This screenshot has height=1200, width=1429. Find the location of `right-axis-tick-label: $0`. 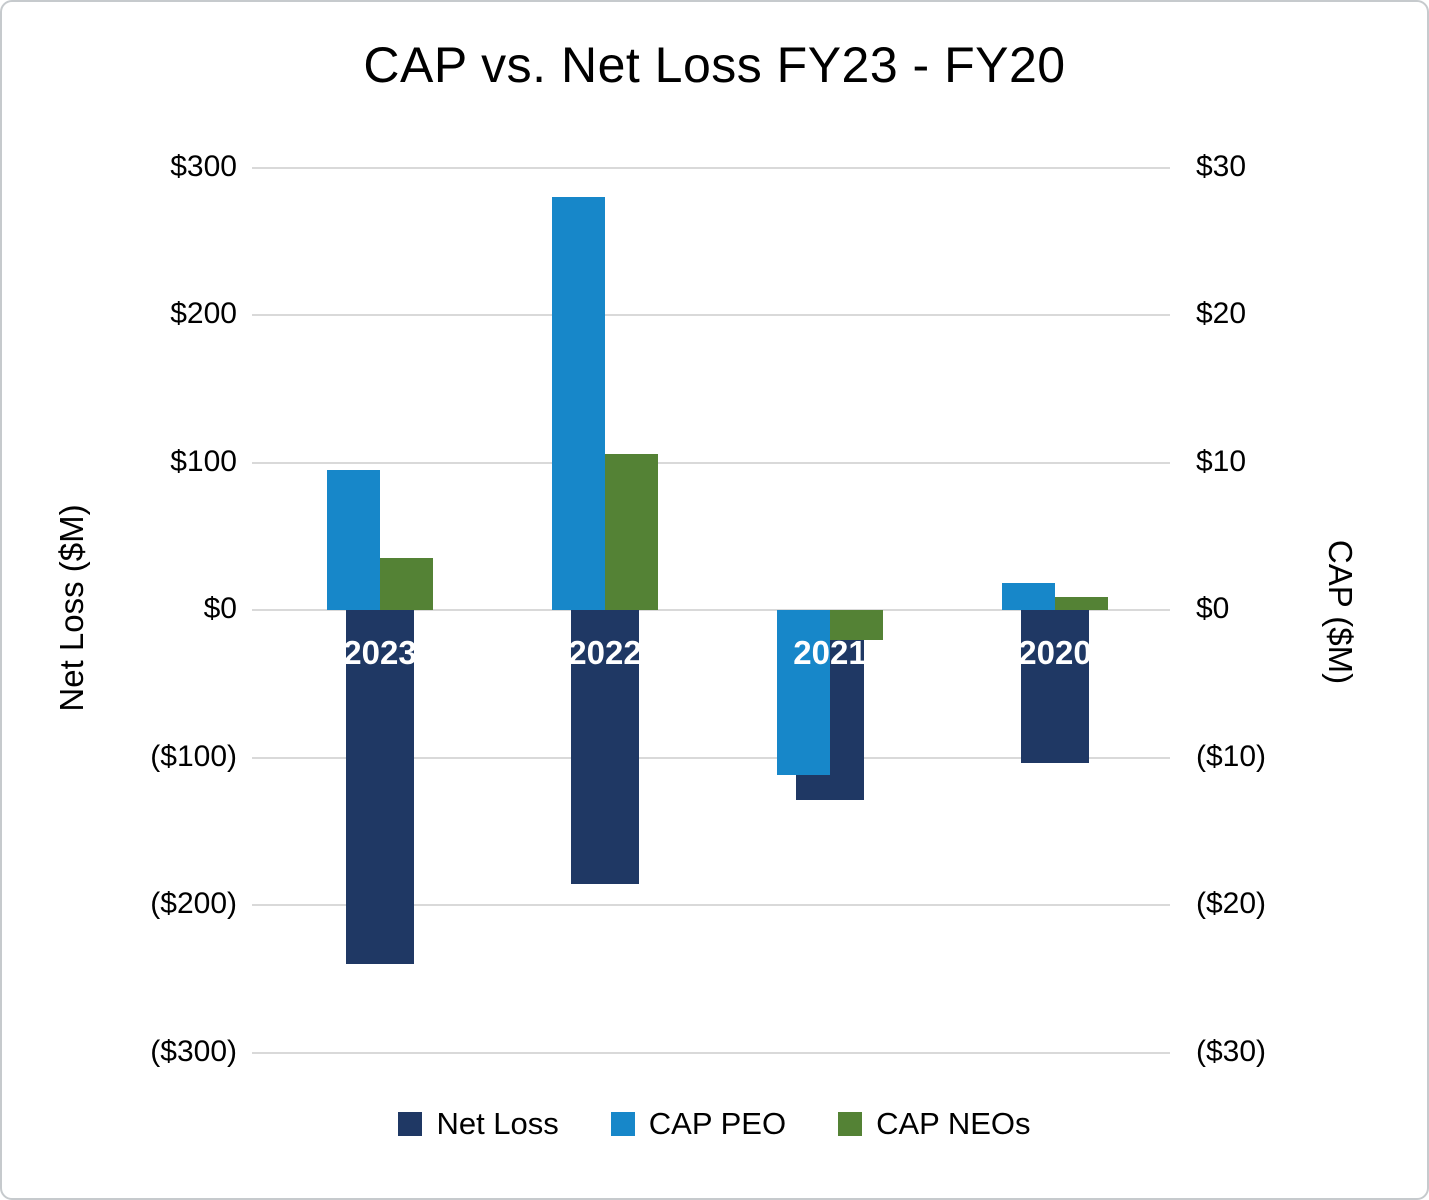

right-axis-tick-label: $0 is located at coordinates (1213, 608).